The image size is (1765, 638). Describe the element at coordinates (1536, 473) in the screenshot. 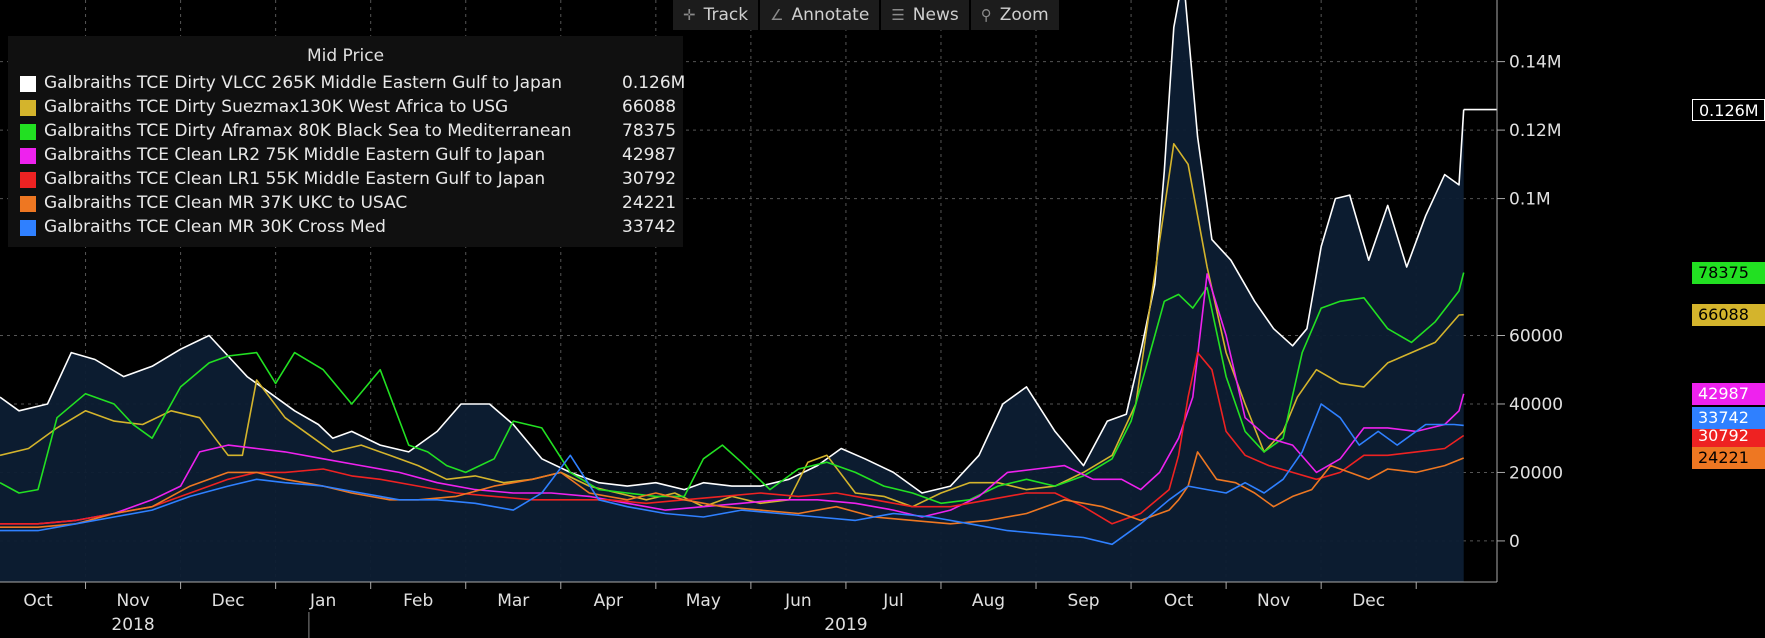

I see `y-tick-label: 20000` at that location.